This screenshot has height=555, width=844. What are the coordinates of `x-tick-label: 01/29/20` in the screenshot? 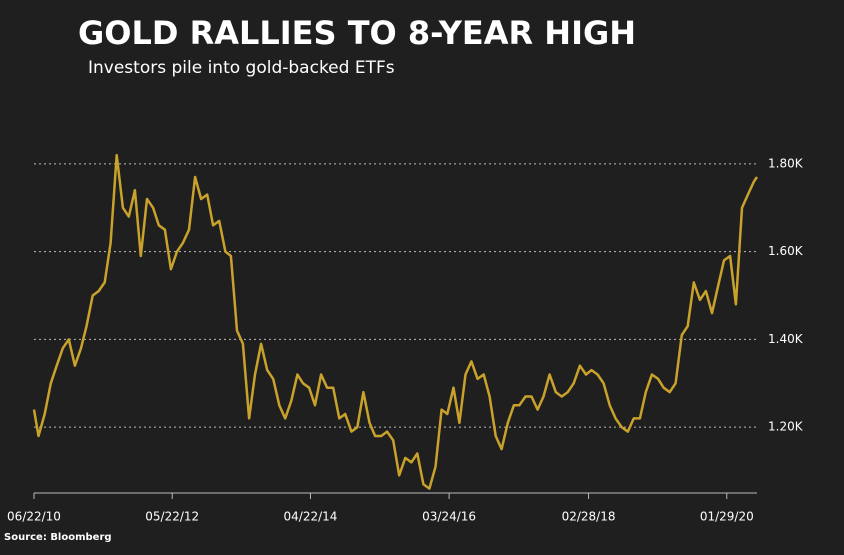 It's located at (727, 517).